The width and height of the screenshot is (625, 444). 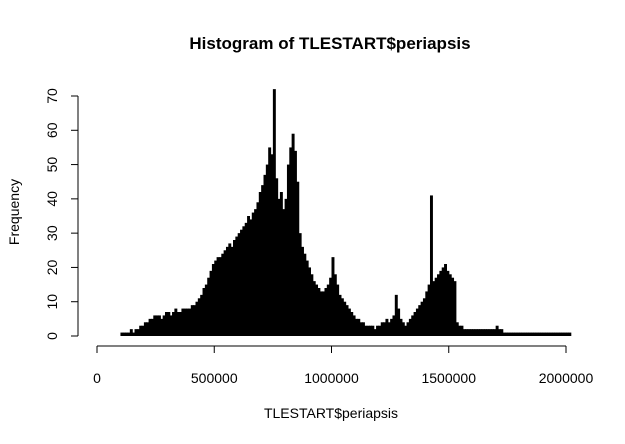 I want to click on y-tick-label: 40, so click(x=52, y=199).